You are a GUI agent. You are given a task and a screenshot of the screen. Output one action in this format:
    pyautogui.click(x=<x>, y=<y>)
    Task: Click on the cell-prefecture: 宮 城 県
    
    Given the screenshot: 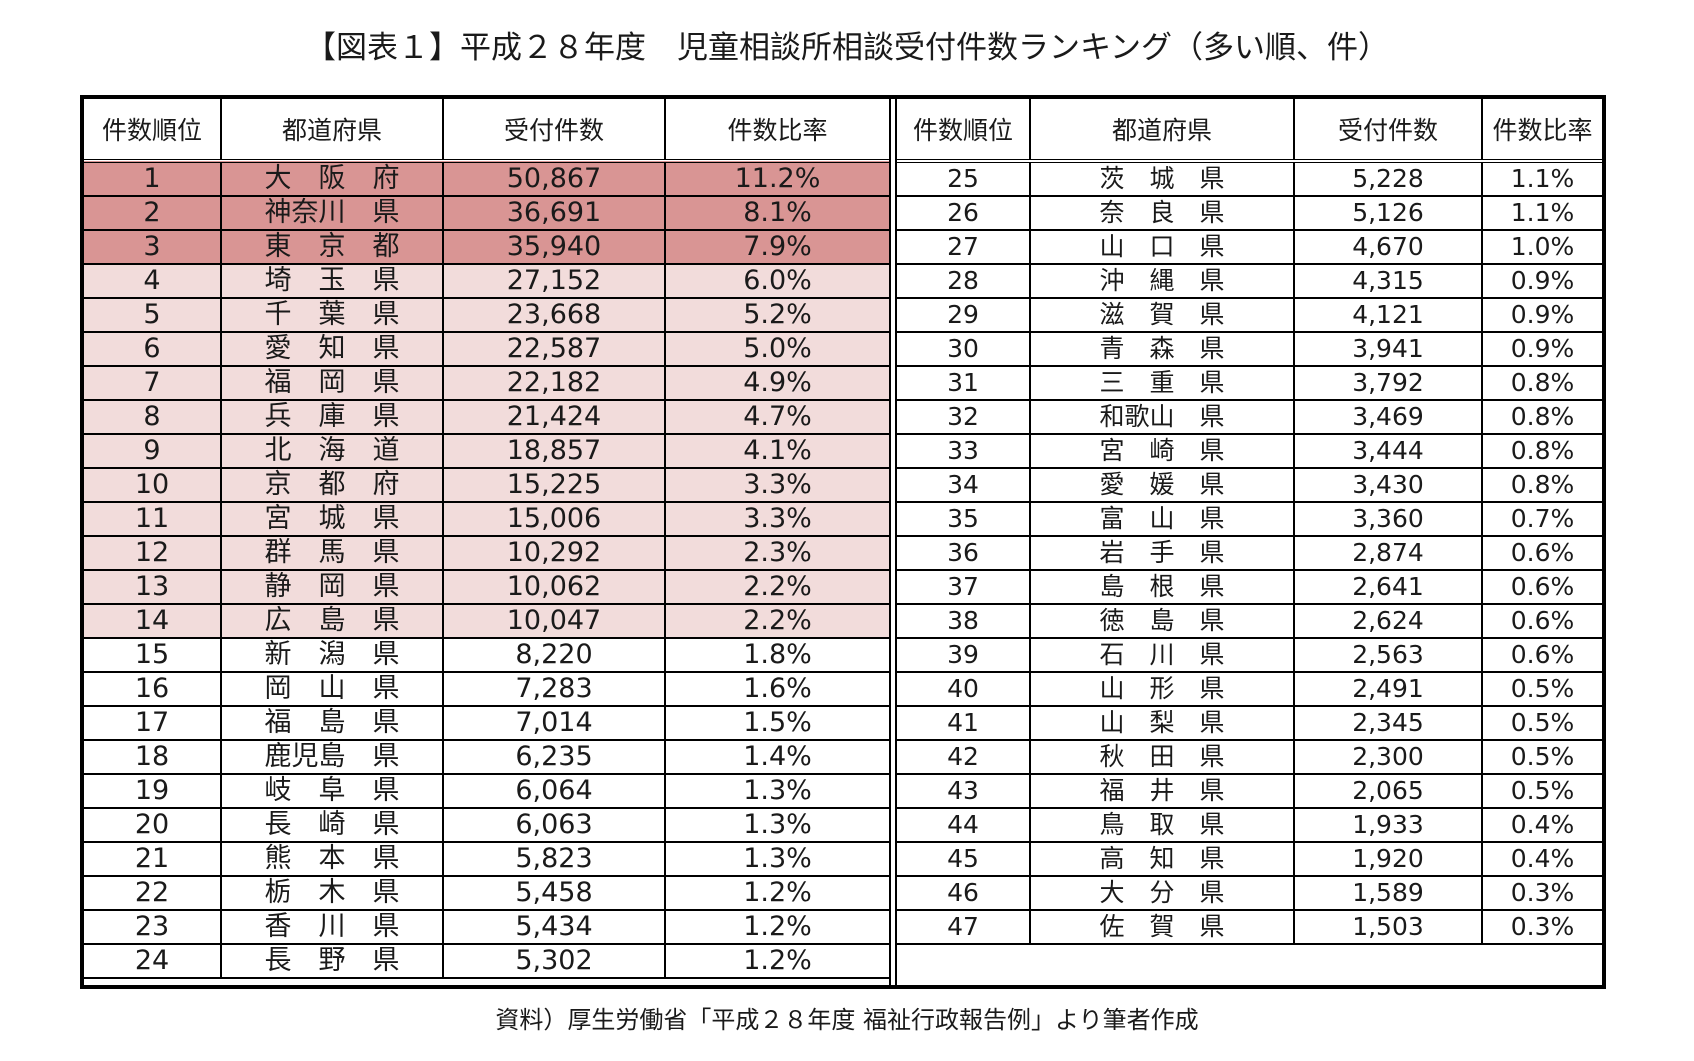 What is the action you would take?
    pyautogui.click(x=332, y=519)
    